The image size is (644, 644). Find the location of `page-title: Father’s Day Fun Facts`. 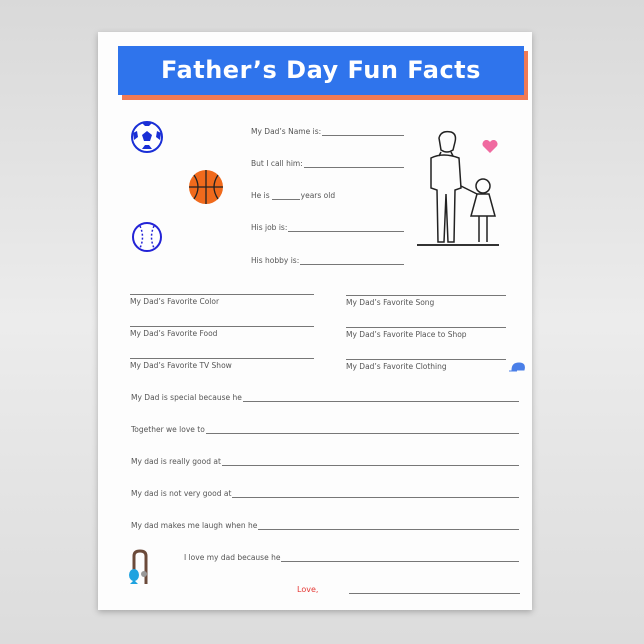

page-title: Father’s Day Fun Facts is located at coordinates (321, 70).